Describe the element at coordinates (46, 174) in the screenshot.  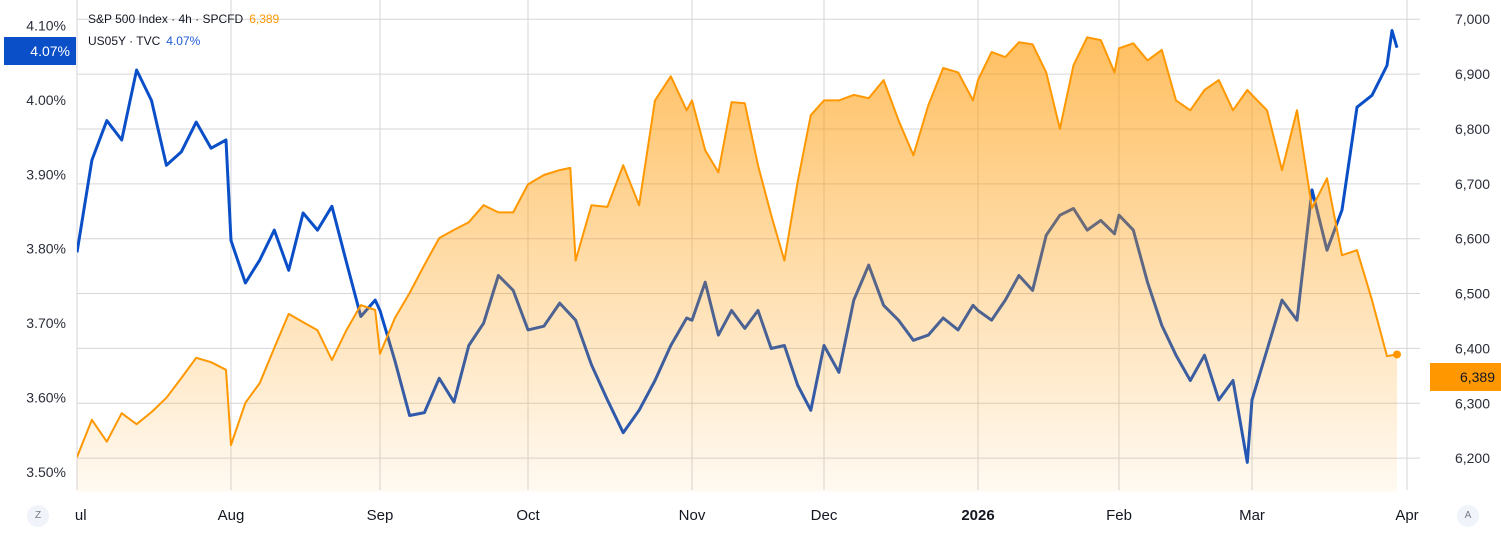
I see `left-axis-tick-label: 3.90%` at that location.